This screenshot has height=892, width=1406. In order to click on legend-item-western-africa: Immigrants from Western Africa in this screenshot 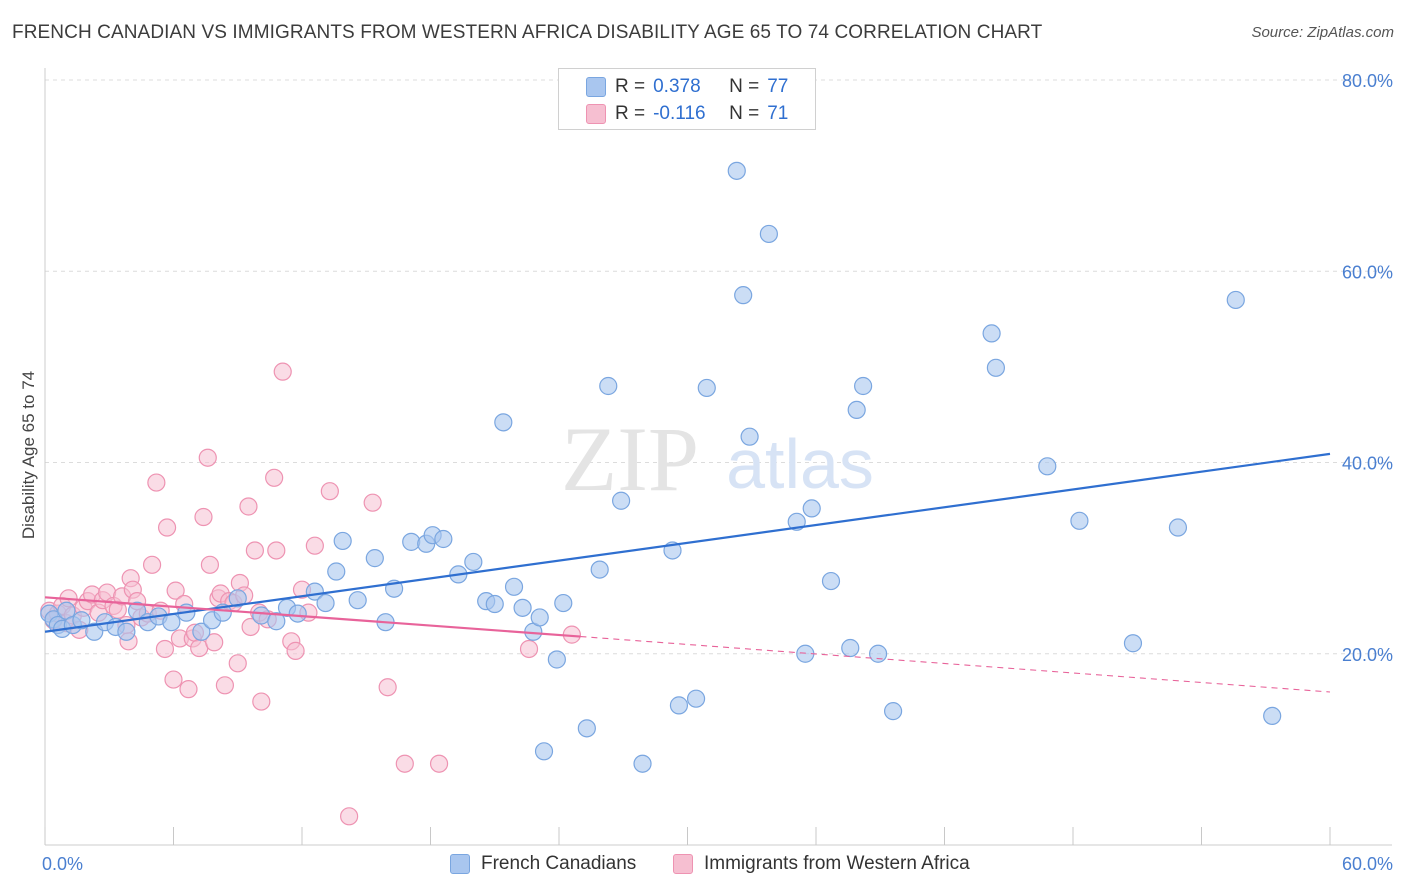, I will do `click(821, 864)`.